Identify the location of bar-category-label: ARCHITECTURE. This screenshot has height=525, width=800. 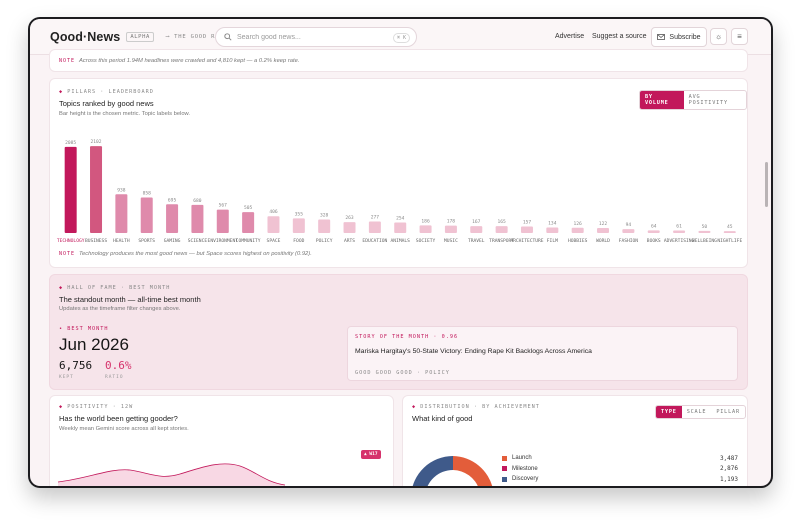
(526, 241).